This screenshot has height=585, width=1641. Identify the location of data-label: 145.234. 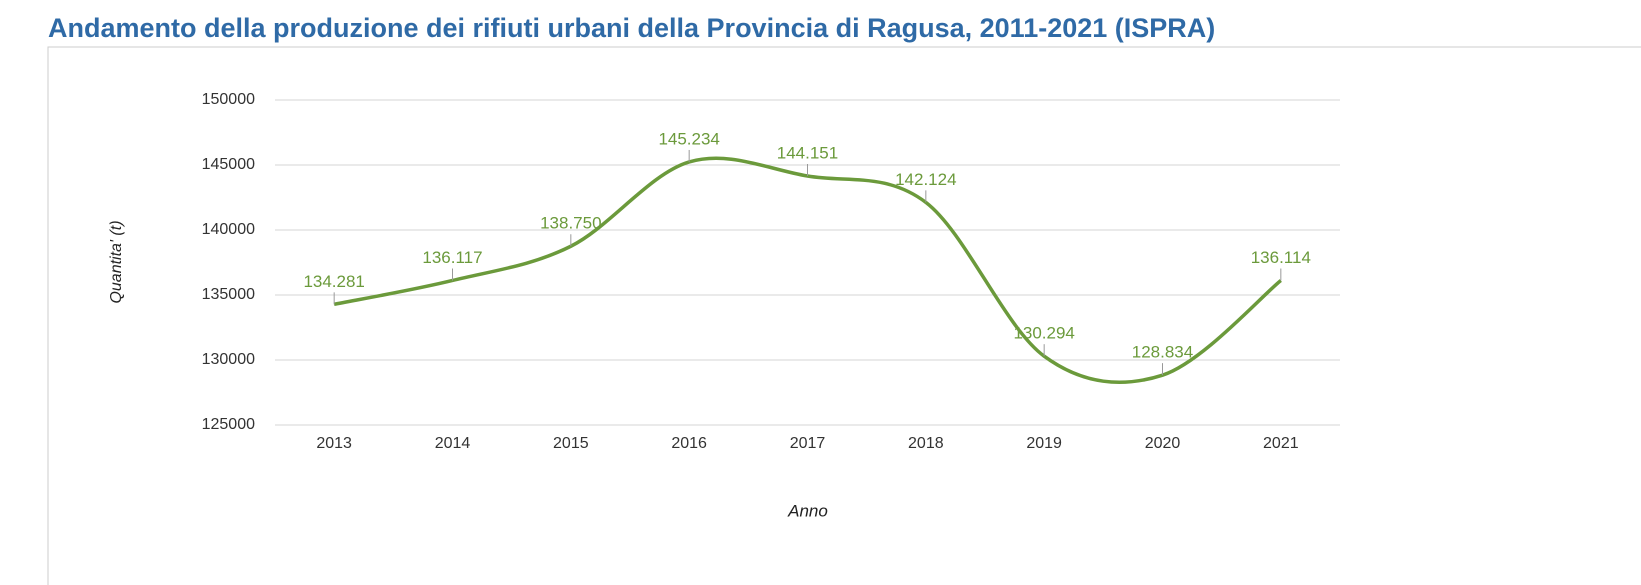
(688, 138).